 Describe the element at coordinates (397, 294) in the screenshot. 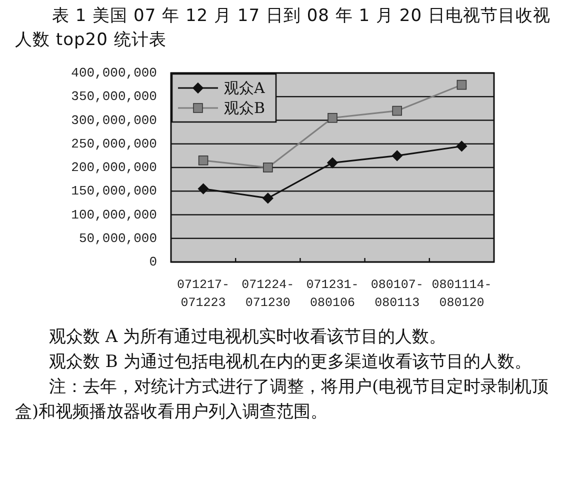

I see `x-tick-label: 080107-080113` at that location.